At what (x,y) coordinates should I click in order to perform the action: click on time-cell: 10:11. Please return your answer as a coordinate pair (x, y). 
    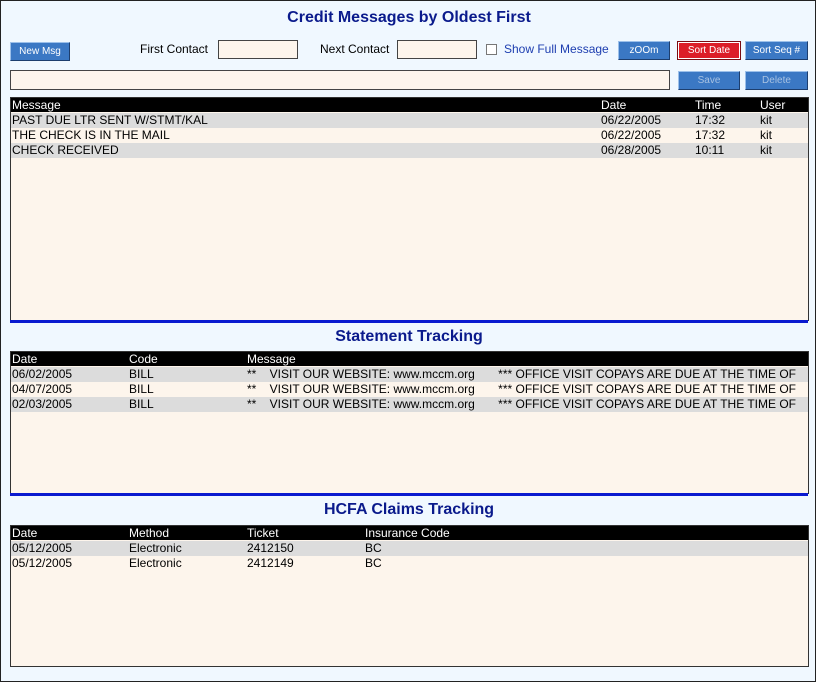
    Looking at the image, I should click on (710, 150).